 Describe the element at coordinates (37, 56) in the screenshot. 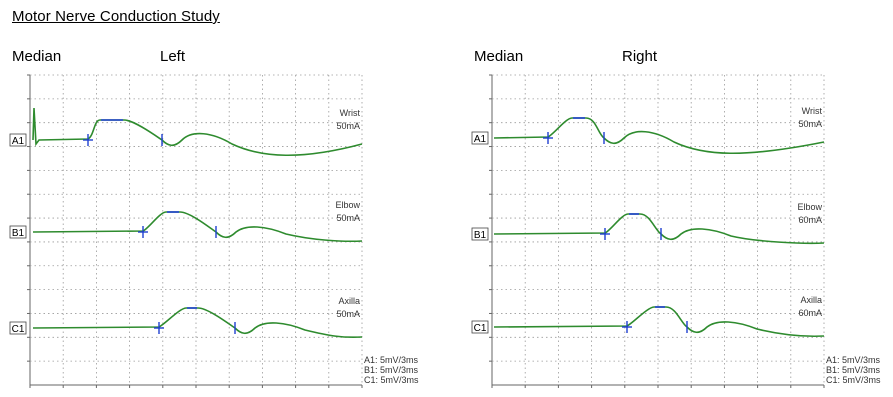

I see `left-nerve-label: Median` at that location.